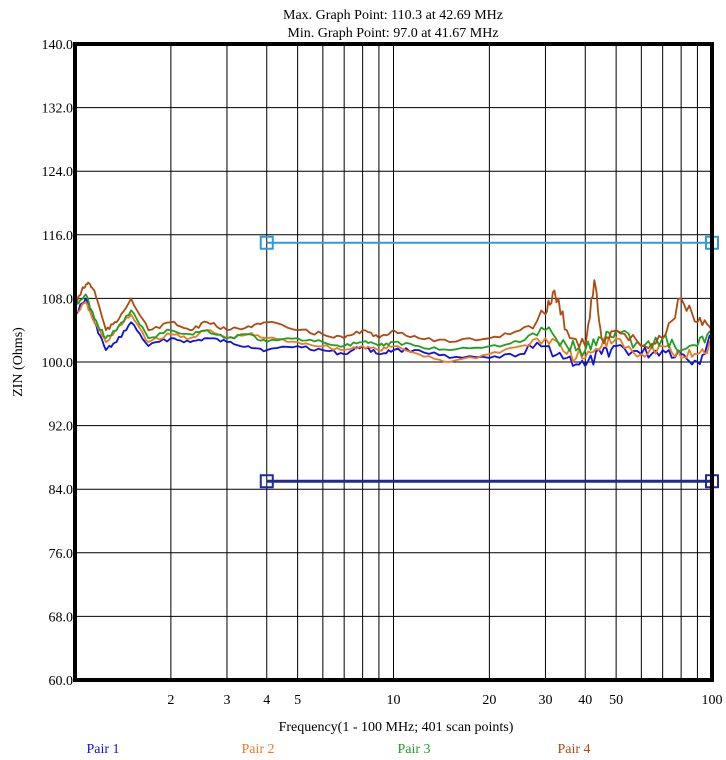 This screenshot has height=760, width=726. I want to click on y-tick-label: 132.0, so click(58, 109).